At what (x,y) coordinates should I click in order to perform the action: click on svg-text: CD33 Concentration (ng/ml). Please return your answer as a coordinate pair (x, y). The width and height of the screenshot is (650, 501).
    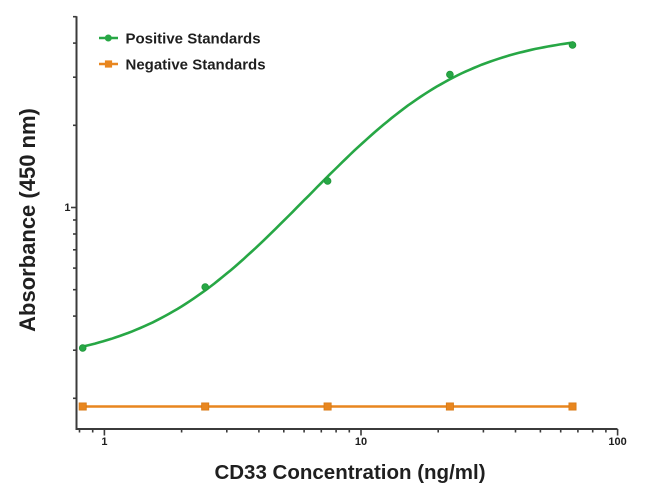
    Looking at the image, I should click on (349, 472).